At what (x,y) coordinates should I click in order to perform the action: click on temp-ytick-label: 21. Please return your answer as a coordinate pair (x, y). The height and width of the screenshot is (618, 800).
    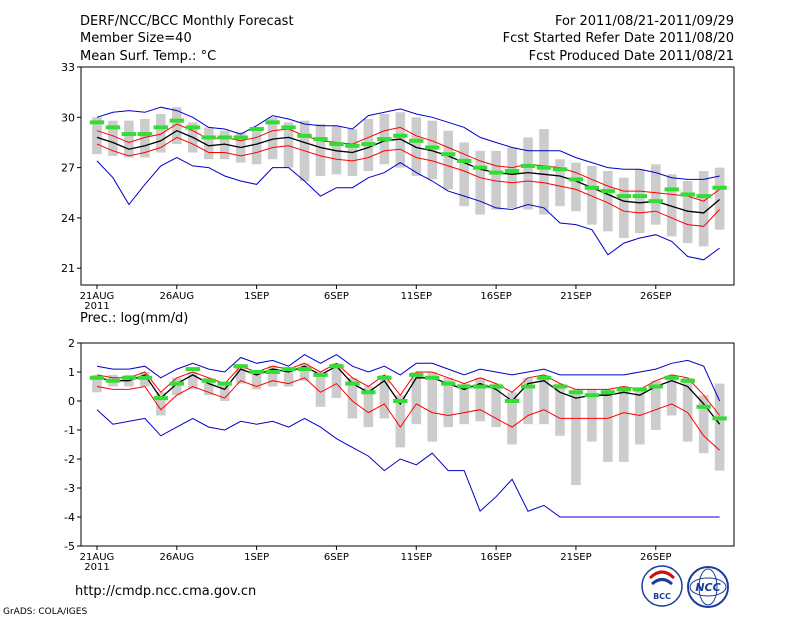
    Looking at the image, I should click on (68, 268).